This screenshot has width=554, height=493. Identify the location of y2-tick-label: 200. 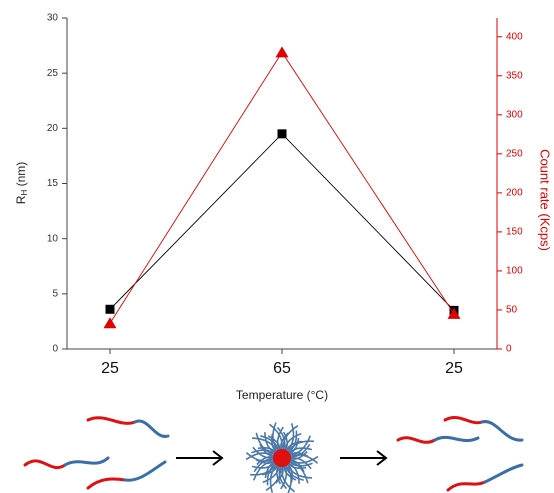
(514, 193).